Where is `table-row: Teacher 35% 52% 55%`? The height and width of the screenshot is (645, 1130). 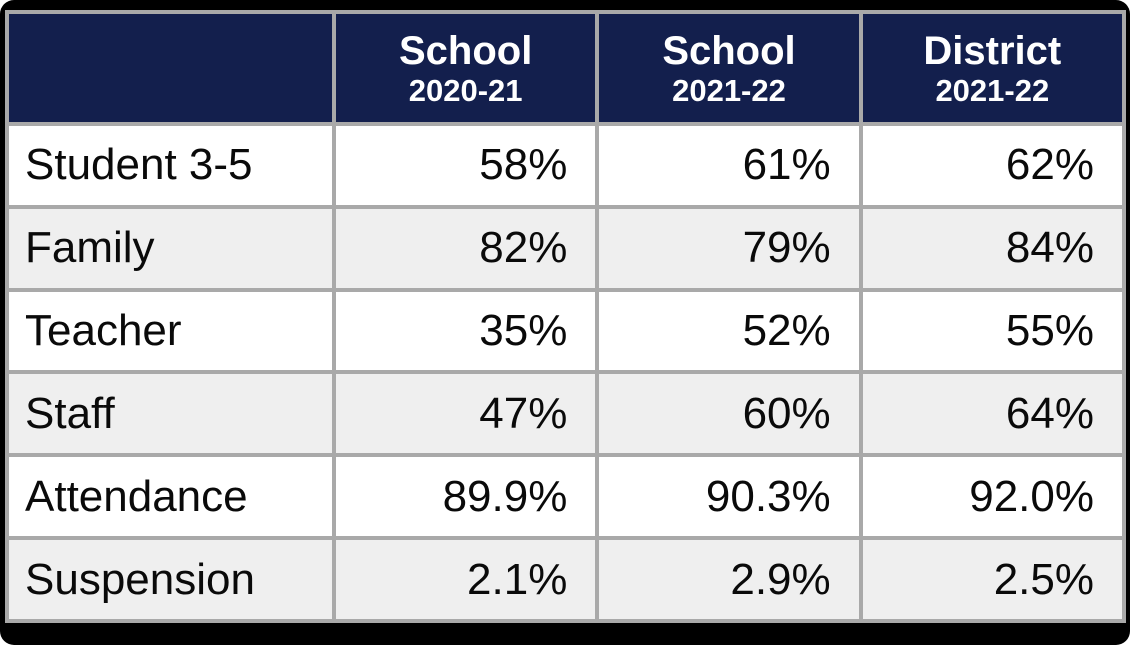 table-row: Teacher 35% 52% 55% is located at coordinates (566, 331).